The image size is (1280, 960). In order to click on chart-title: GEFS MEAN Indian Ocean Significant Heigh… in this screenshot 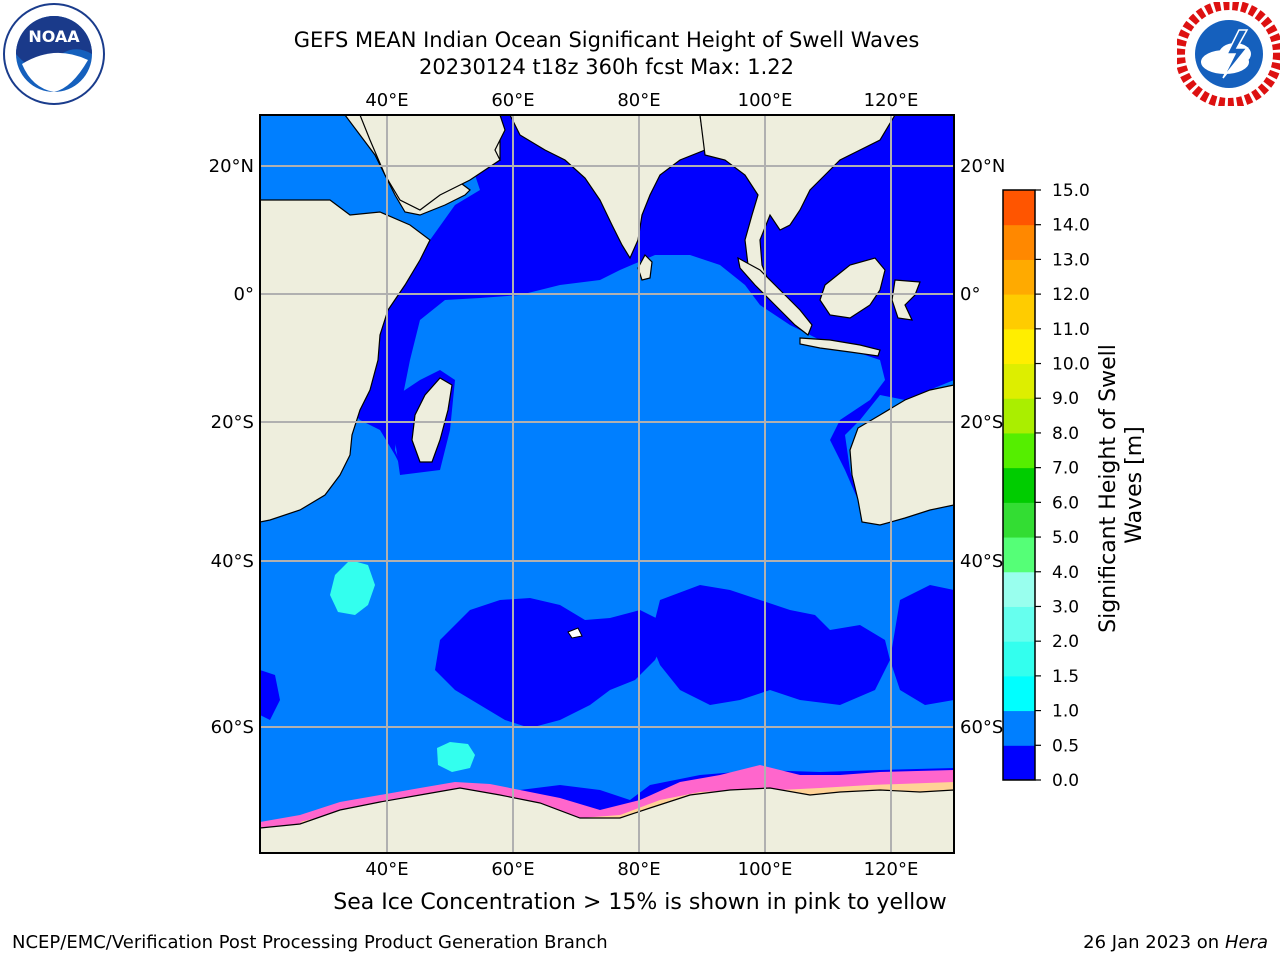, I will do `click(606, 40)`.